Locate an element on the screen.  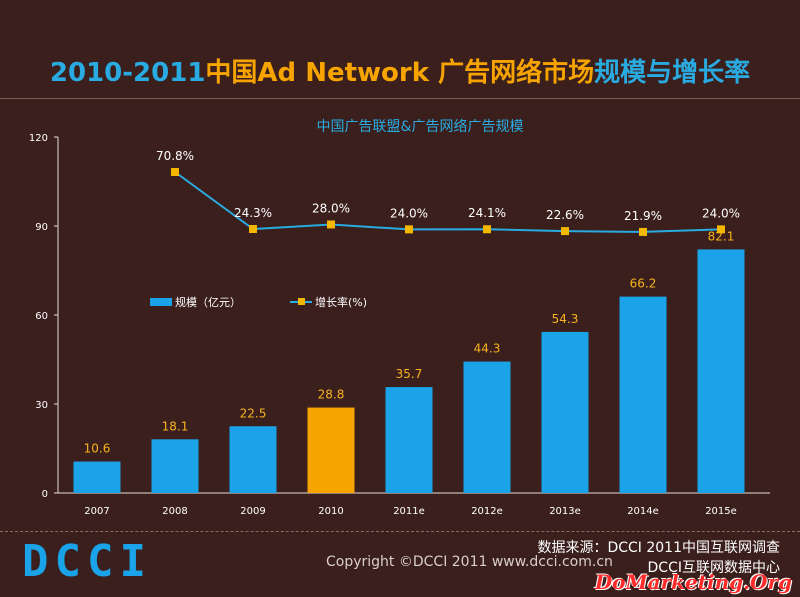
y-tick-label: 120 is located at coordinates (38, 138).